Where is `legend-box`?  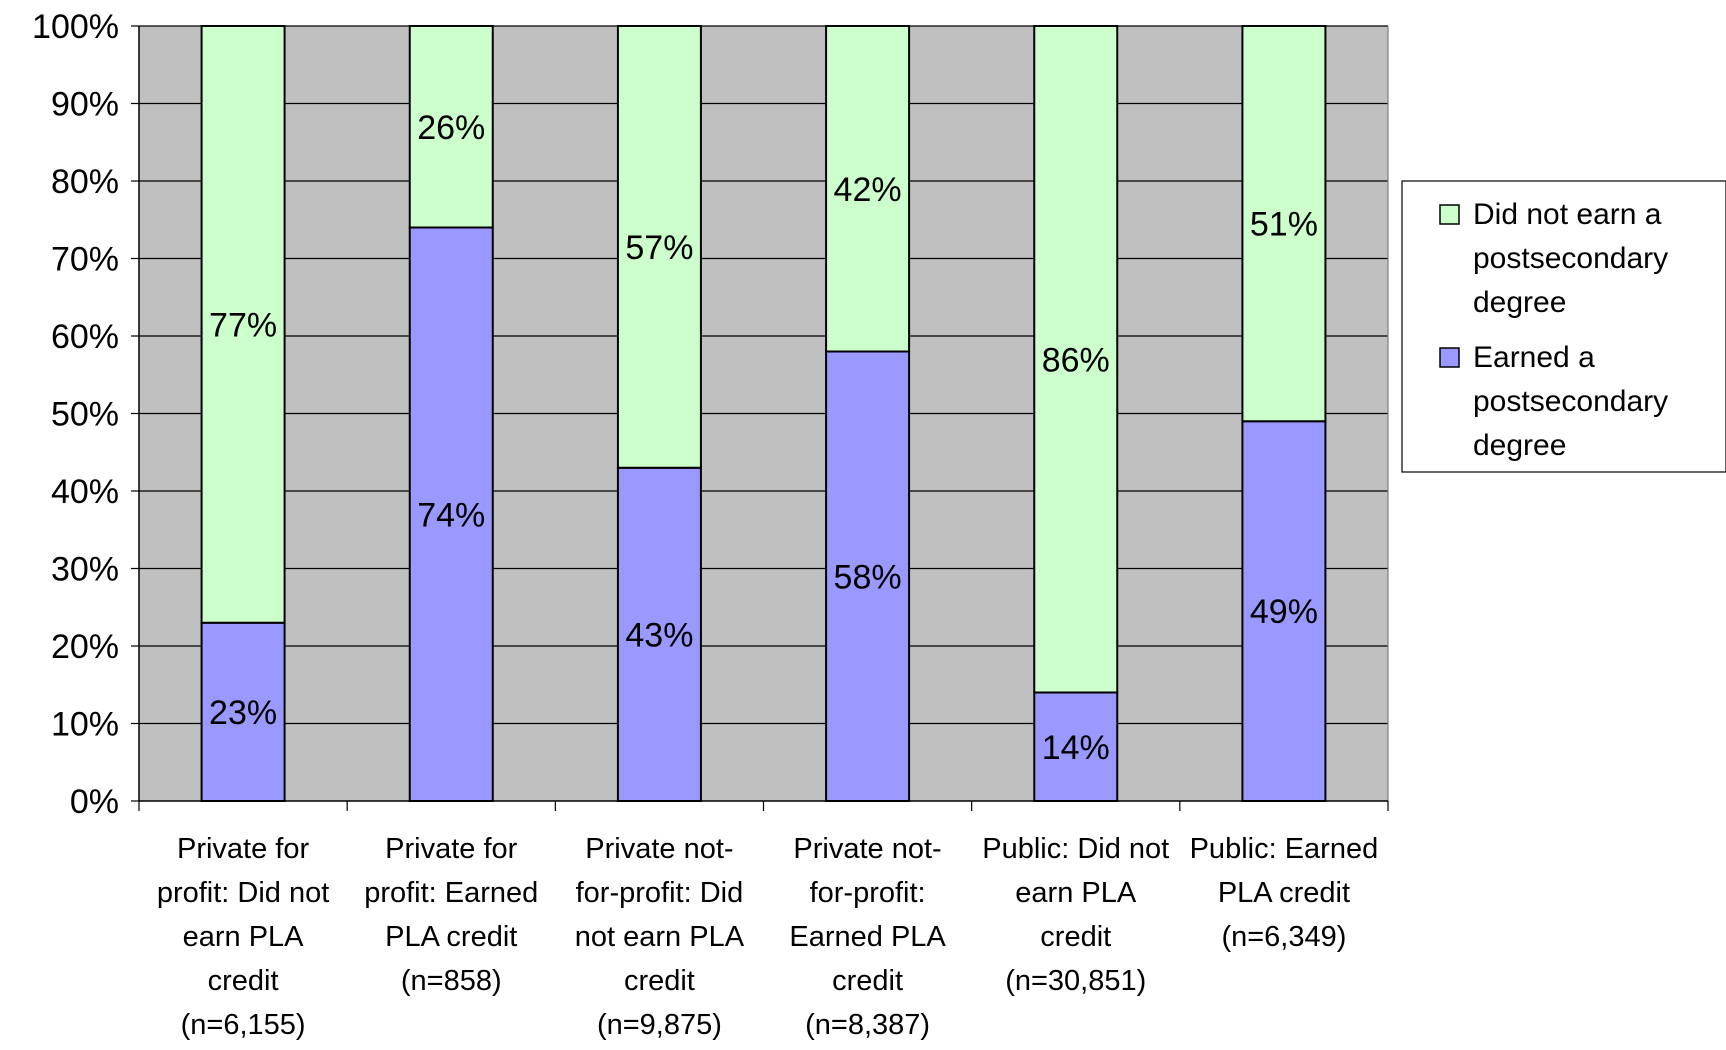
legend-box is located at coordinates (1563, 326).